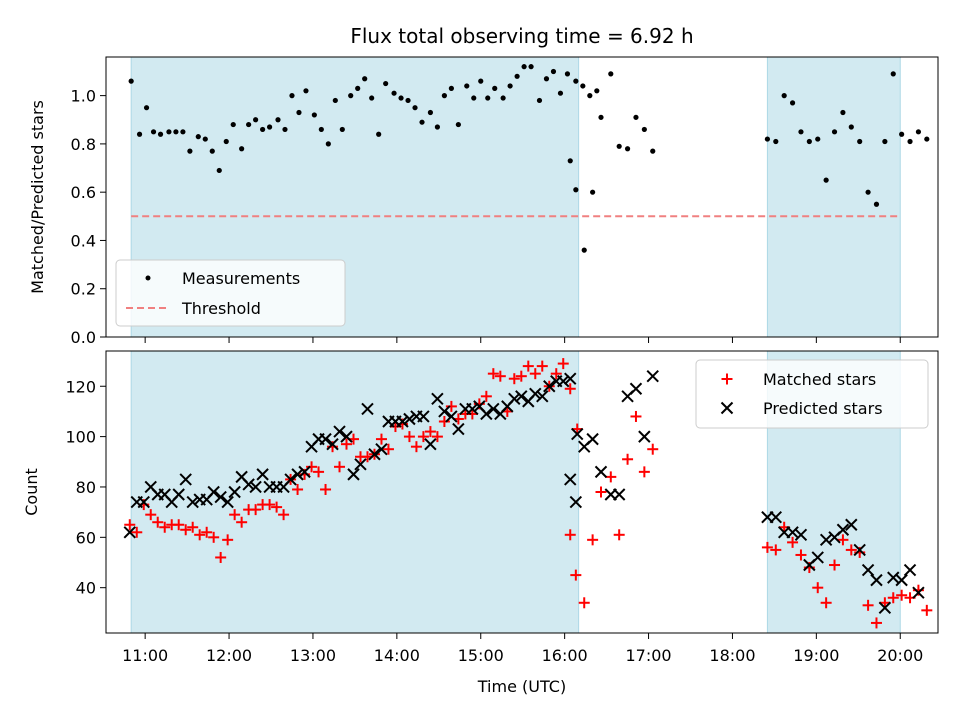 This screenshot has height=720, width=960. Describe the element at coordinates (31, 492) in the screenshot. I see `bottom-y-axis-label: Count` at that location.